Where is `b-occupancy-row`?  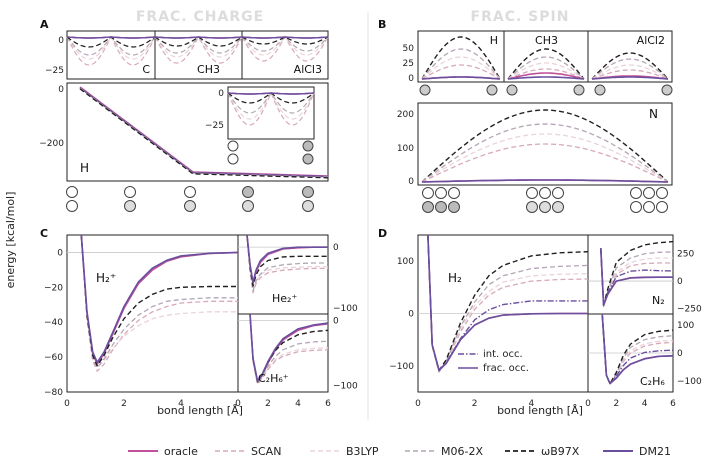
b-occupancy-row is located at coordinates (545, 200).